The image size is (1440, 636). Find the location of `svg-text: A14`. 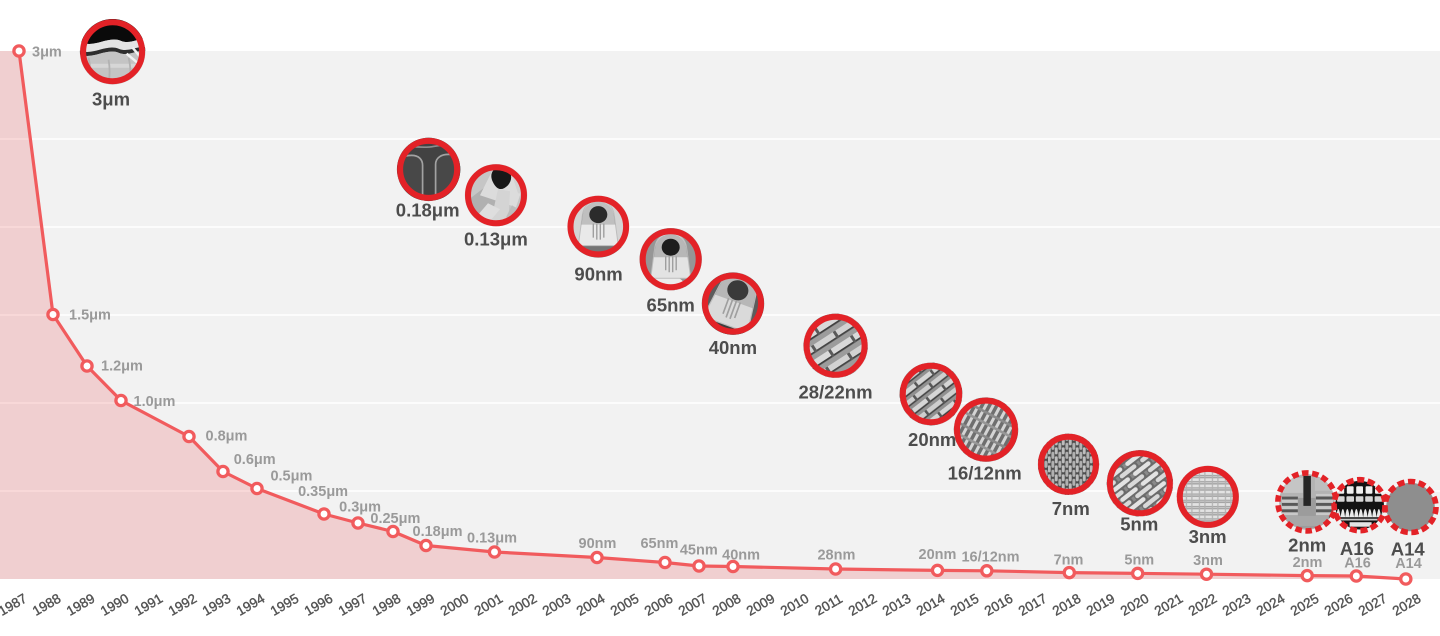

svg-text: A14 is located at coordinates (1408, 549).